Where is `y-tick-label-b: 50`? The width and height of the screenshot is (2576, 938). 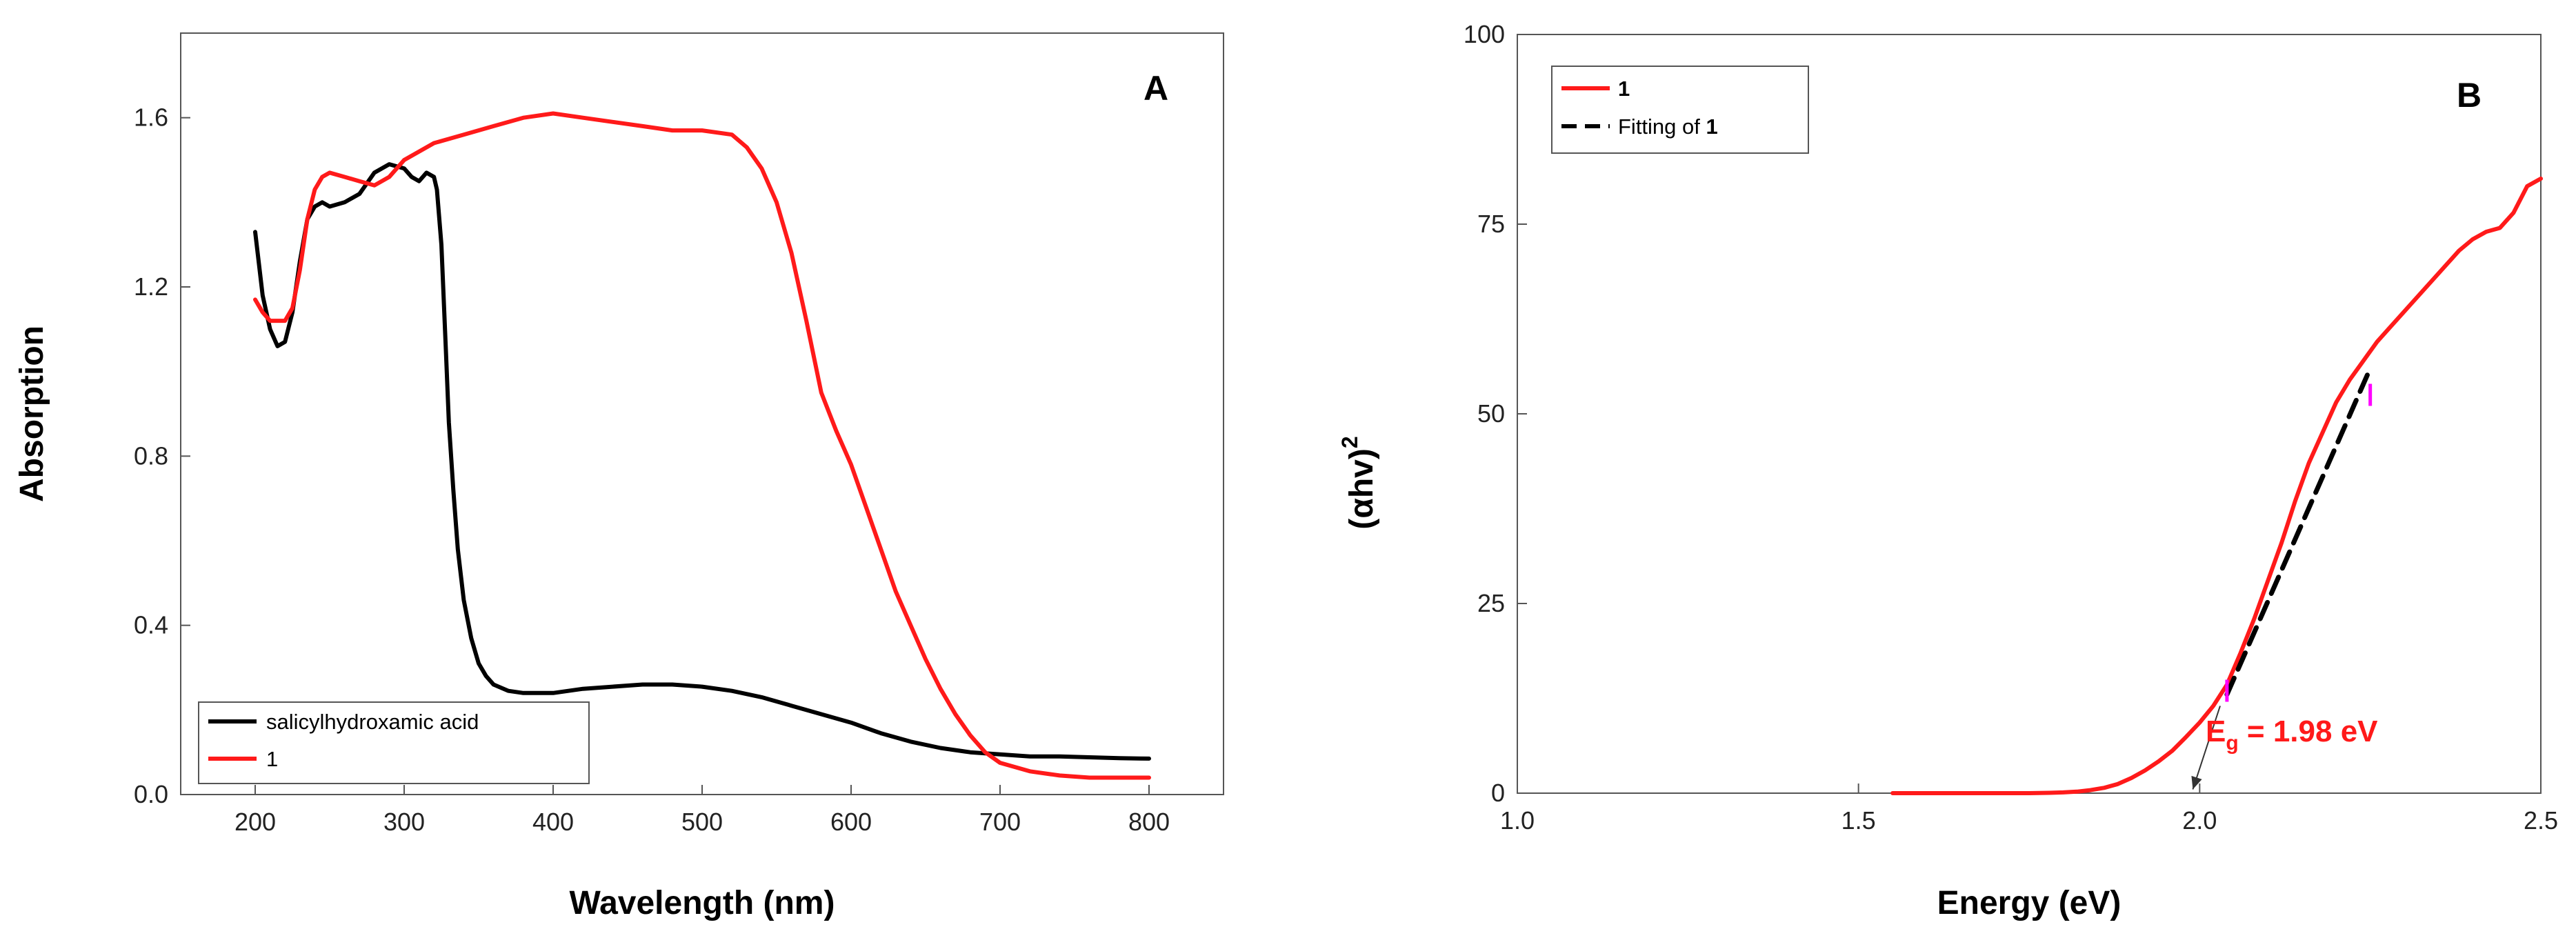
y-tick-label-b: 50 is located at coordinates (1491, 413).